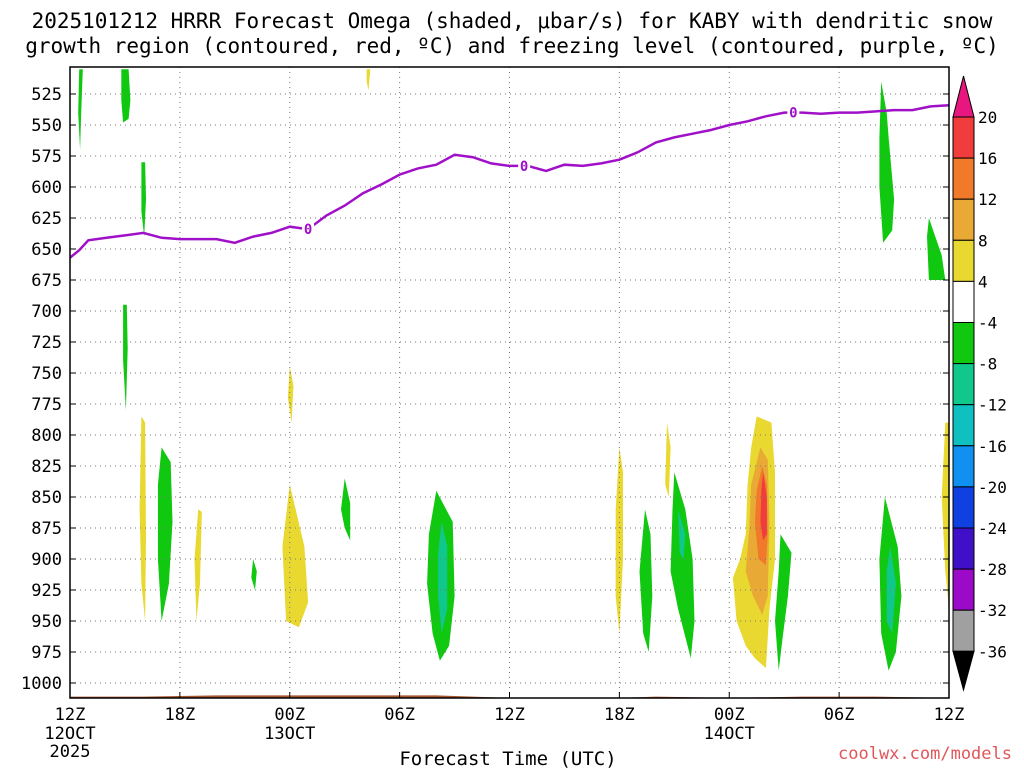 The image size is (1024, 768). Describe the element at coordinates (46, 250) in the screenshot. I see `y-tick-label: 650` at that location.